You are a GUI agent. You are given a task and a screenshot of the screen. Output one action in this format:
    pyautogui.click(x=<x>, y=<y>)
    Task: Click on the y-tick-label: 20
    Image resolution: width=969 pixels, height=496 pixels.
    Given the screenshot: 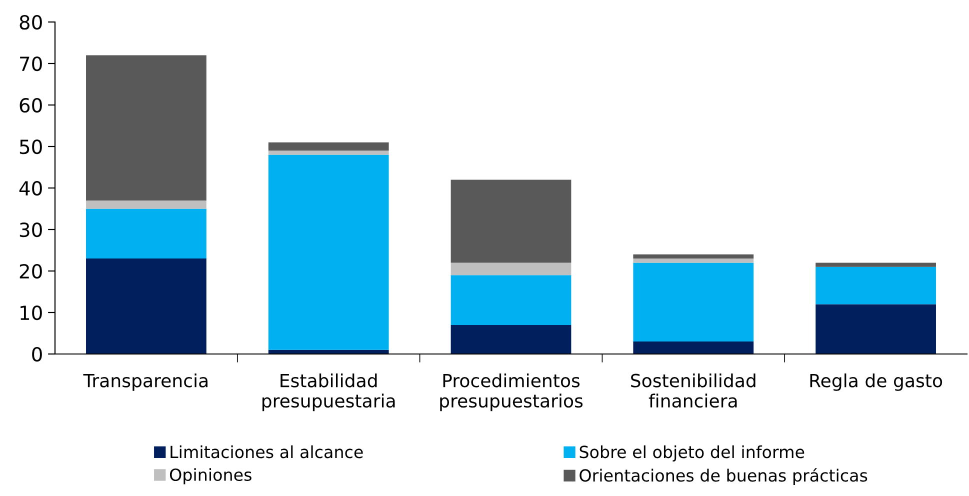 What is the action you would take?
    pyautogui.click(x=31, y=271)
    